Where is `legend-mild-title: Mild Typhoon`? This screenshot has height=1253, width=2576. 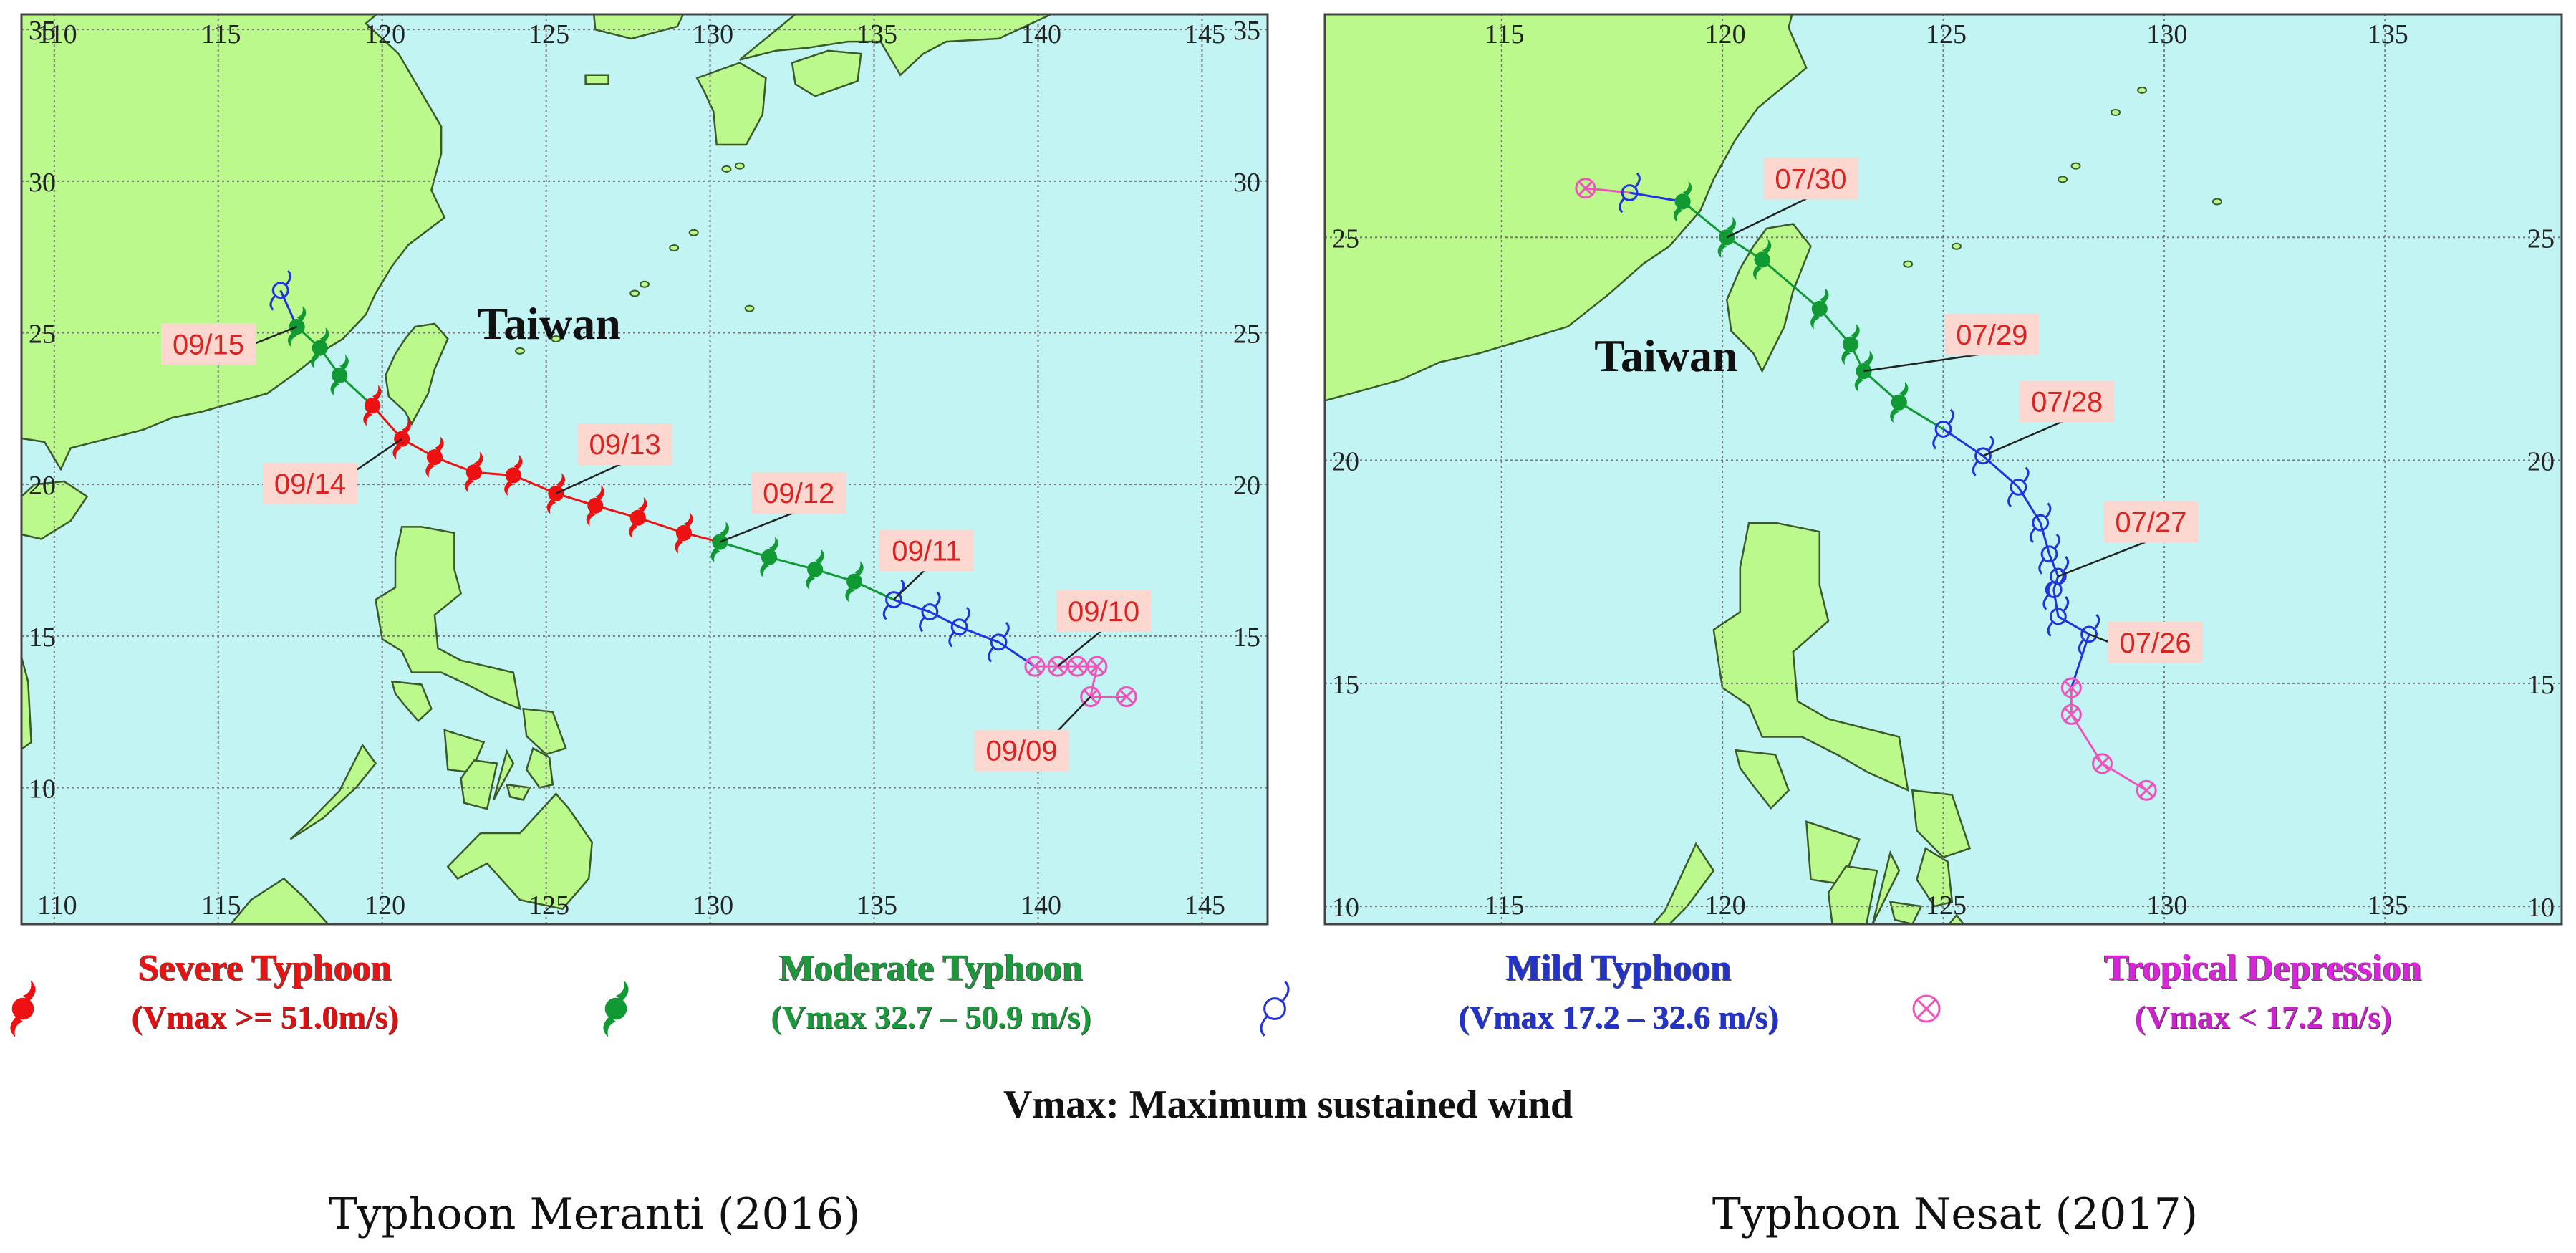 legend-mild-title: Mild Typhoon is located at coordinates (1618, 969).